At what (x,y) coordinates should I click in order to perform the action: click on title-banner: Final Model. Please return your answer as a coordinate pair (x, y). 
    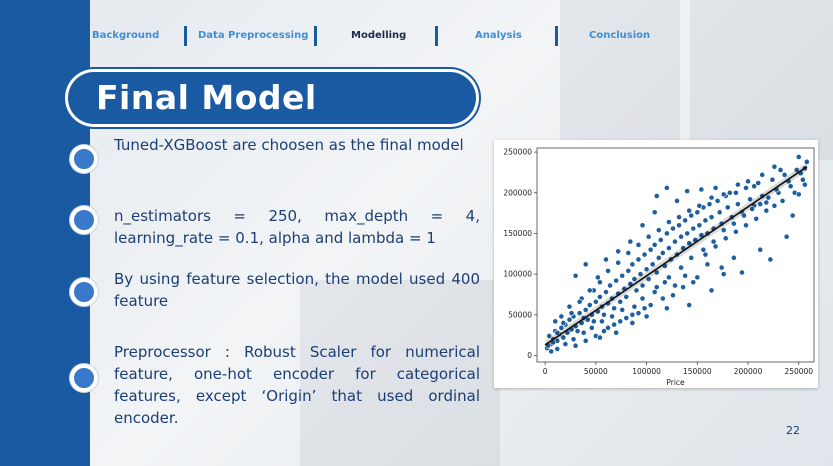
    Looking at the image, I should click on (272, 98).